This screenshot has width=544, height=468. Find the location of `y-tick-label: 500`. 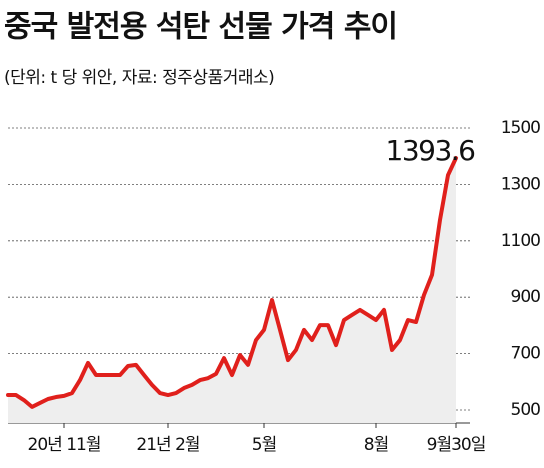

y-tick-label: 500 is located at coordinates (526, 410).